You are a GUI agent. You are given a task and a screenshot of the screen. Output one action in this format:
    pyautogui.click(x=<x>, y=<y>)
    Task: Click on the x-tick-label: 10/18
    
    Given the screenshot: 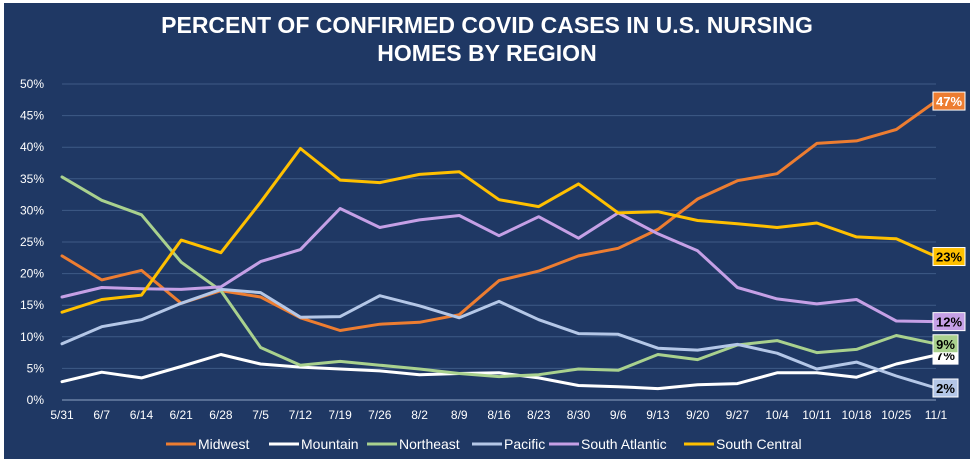 What is the action you would take?
    pyautogui.click(x=857, y=415)
    